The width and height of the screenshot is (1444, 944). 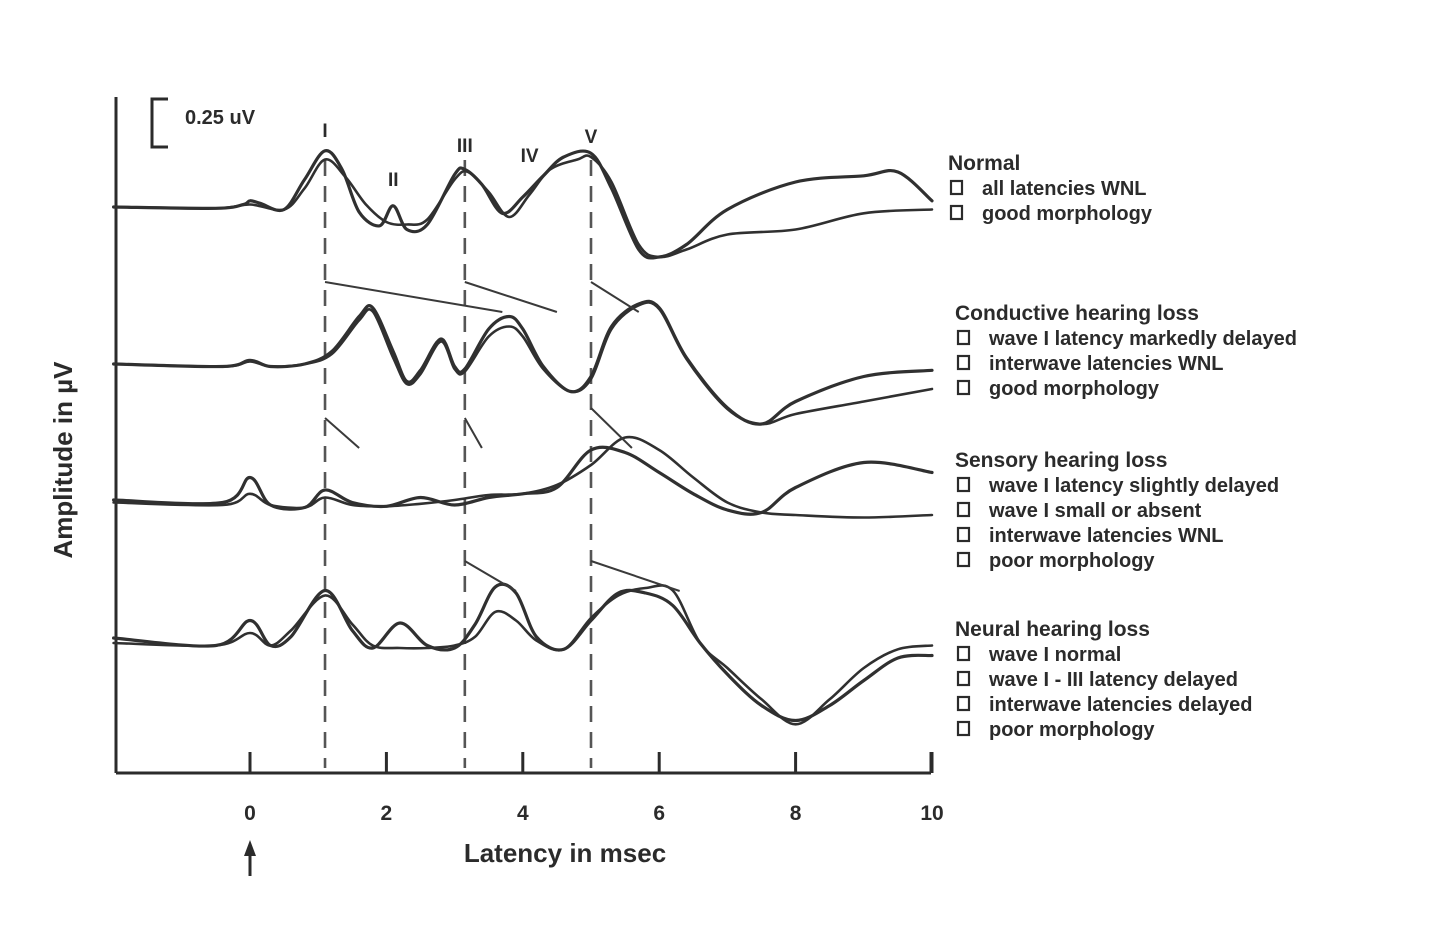 I want to click on wave-label: IV, so click(x=530, y=156).